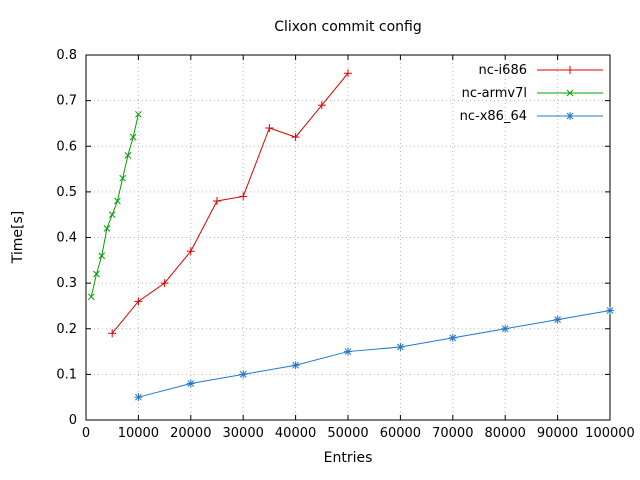 This screenshot has width=640, height=480. What do you see at coordinates (494, 93) in the screenshot?
I see `legend-label-nc-armv7l: nc-armv7l` at bounding box center [494, 93].